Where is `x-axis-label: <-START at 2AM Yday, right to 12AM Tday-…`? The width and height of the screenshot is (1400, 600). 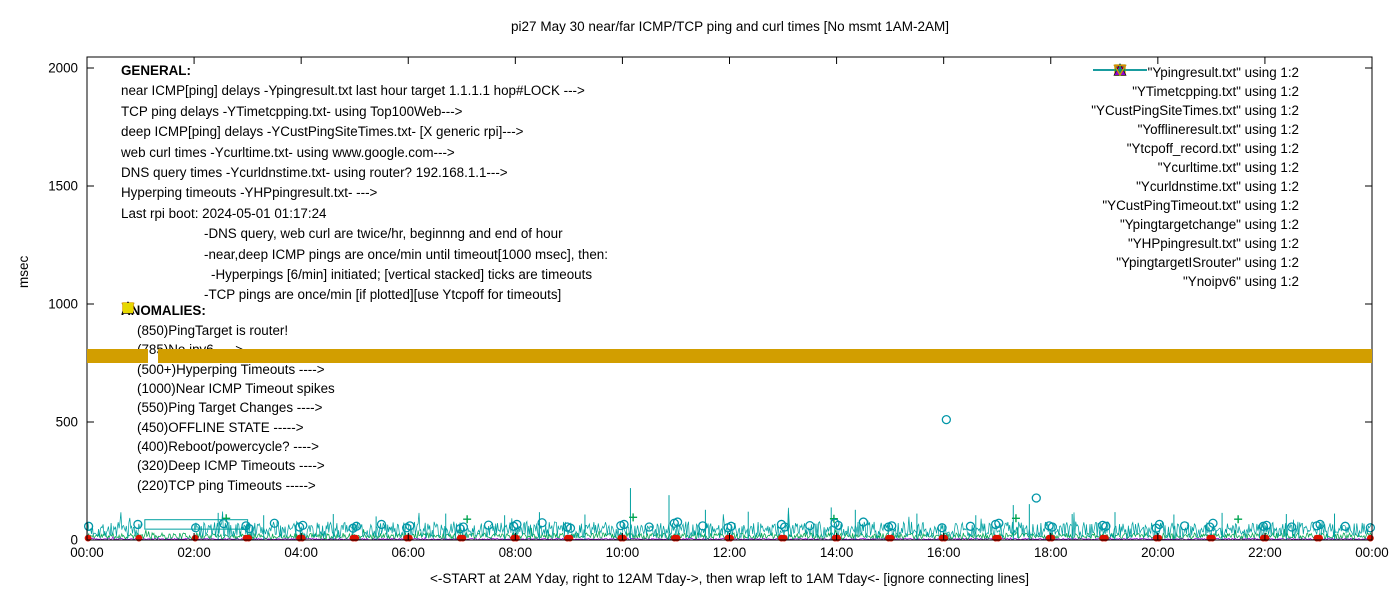
x-axis-label: <-START at 2AM Yday, right to 12AM Tday-… is located at coordinates (729, 578).